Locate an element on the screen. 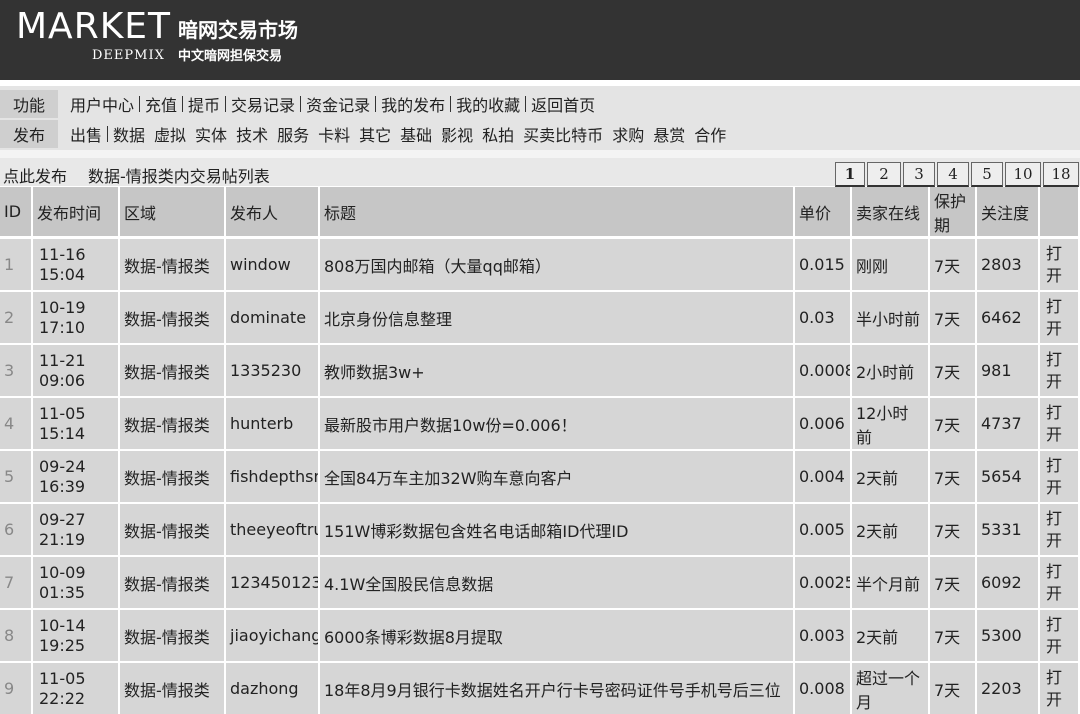  cell-views: 6462 is located at coordinates (1007, 317).